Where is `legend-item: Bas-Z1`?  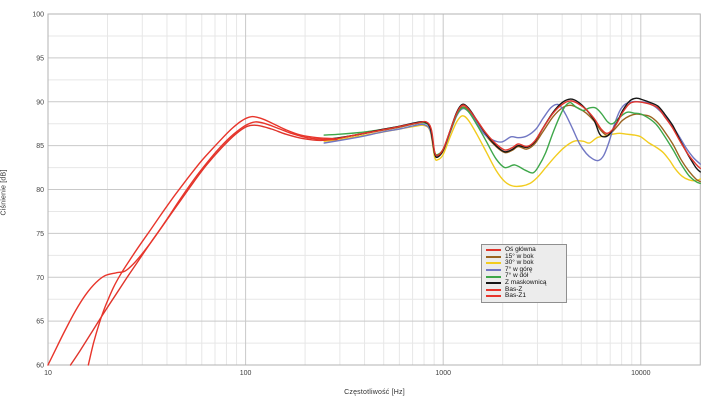
legend-item: Bas-Z1 is located at coordinates (524, 296).